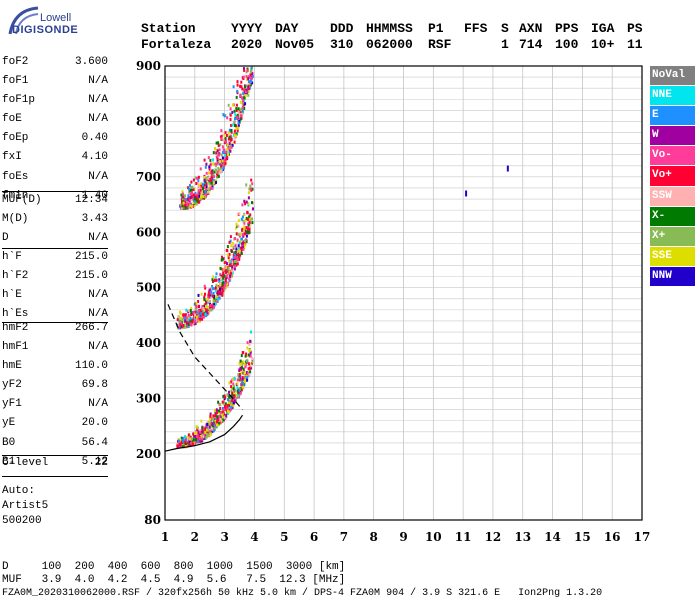 The height and width of the screenshot is (600, 700). I want to click on profile-curves, so click(203, 378).